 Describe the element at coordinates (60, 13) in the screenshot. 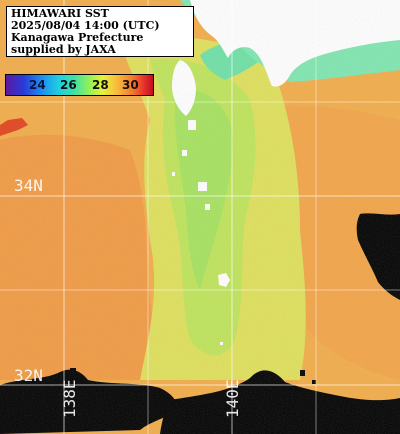

I see `product-title: HIMAWARI SST` at that location.